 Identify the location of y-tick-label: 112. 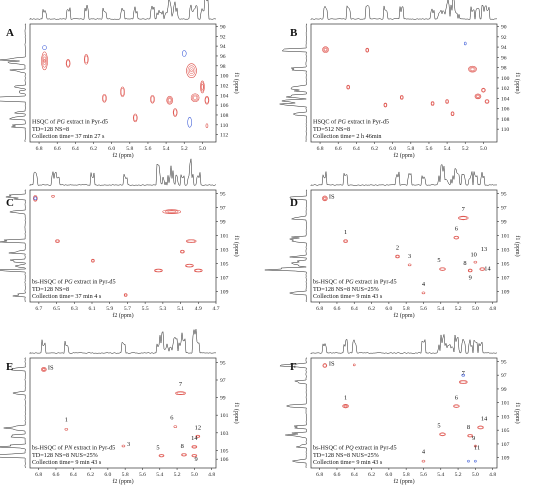
(224, 136).